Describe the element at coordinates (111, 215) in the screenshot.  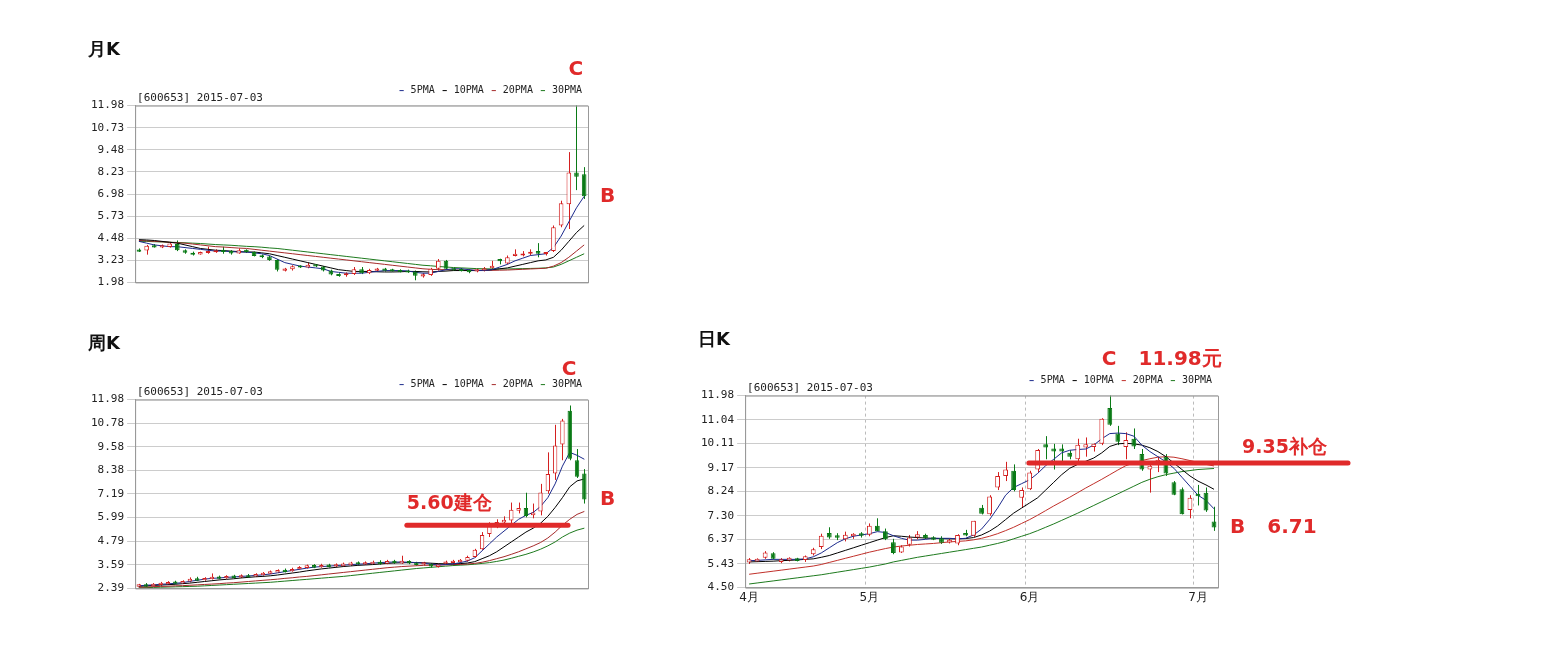
I see `y-tick-label: 5.73` at that location.